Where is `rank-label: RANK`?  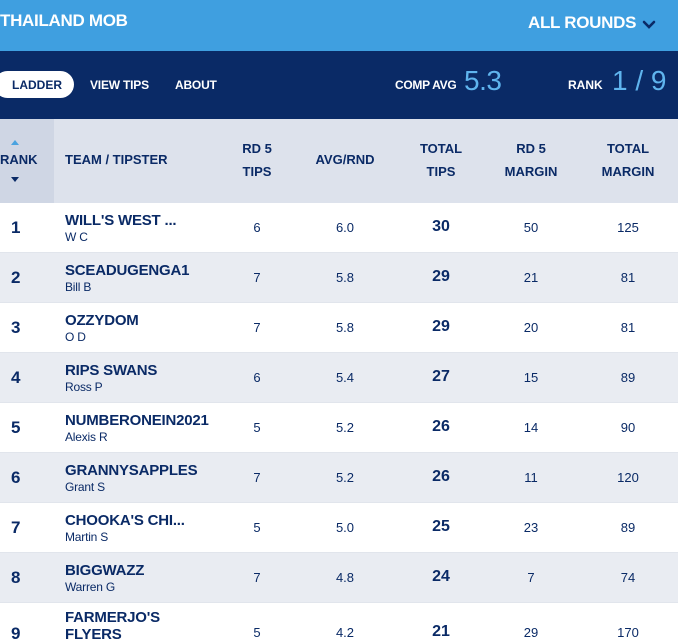
rank-label: RANK is located at coordinates (585, 85).